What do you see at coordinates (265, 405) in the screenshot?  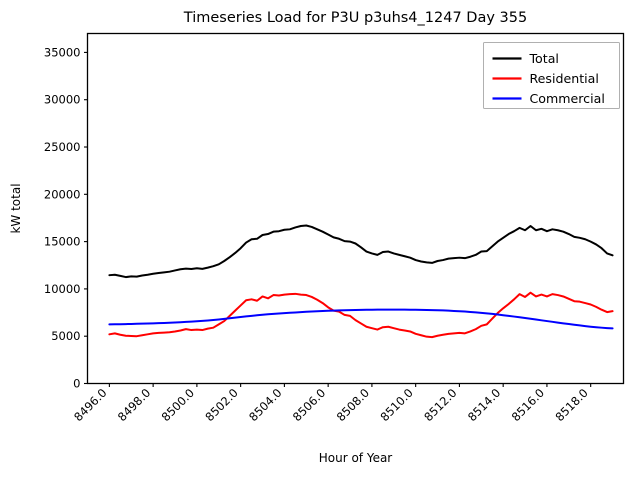 I see `x-tick-label: 8504.0` at bounding box center [265, 405].